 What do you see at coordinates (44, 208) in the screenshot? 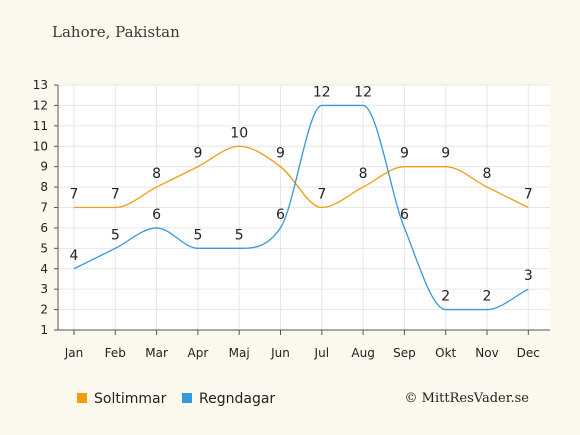
I see `y-tick-label: 7` at bounding box center [44, 208].